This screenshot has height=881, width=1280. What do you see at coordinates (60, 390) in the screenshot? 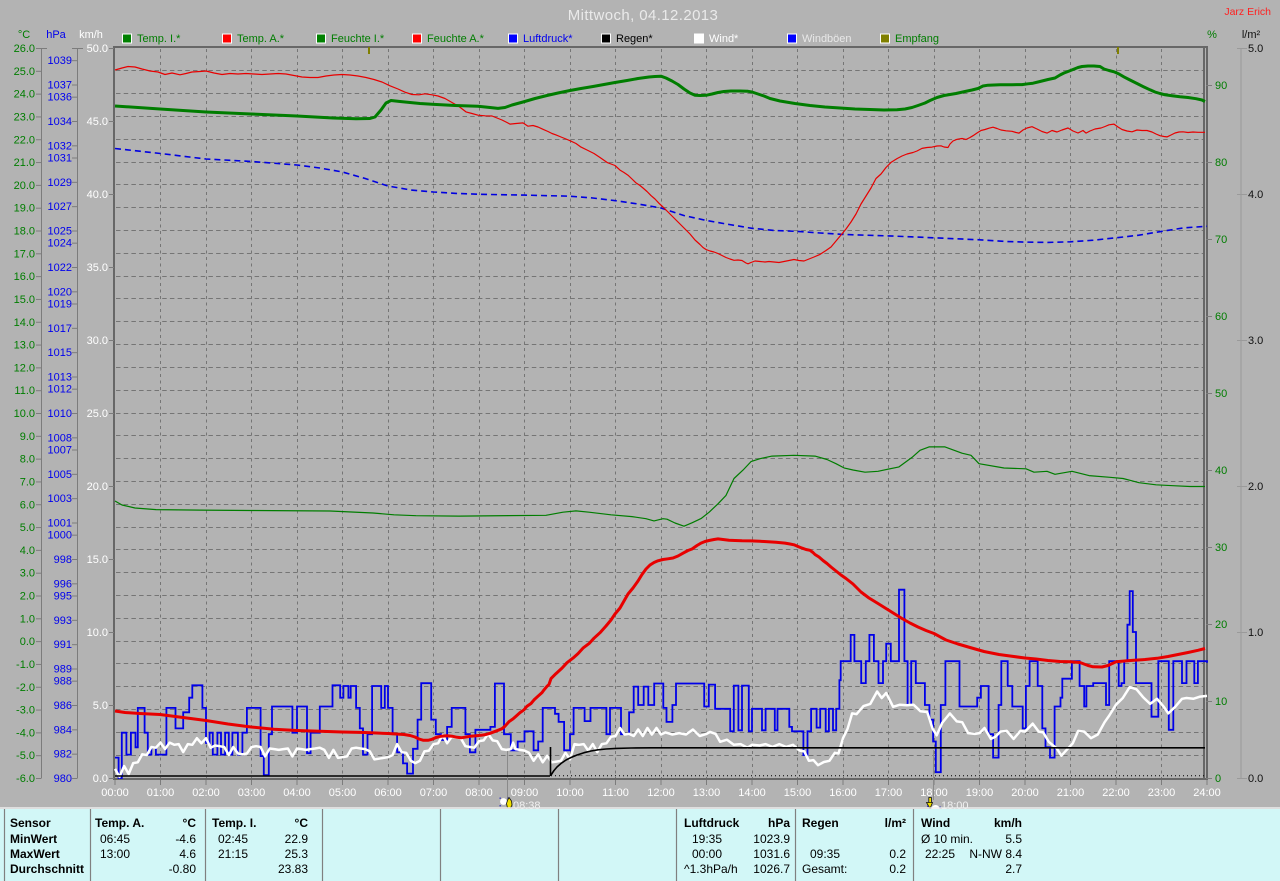
I see `svg-text: 1012` at bounding box center [60, 390].